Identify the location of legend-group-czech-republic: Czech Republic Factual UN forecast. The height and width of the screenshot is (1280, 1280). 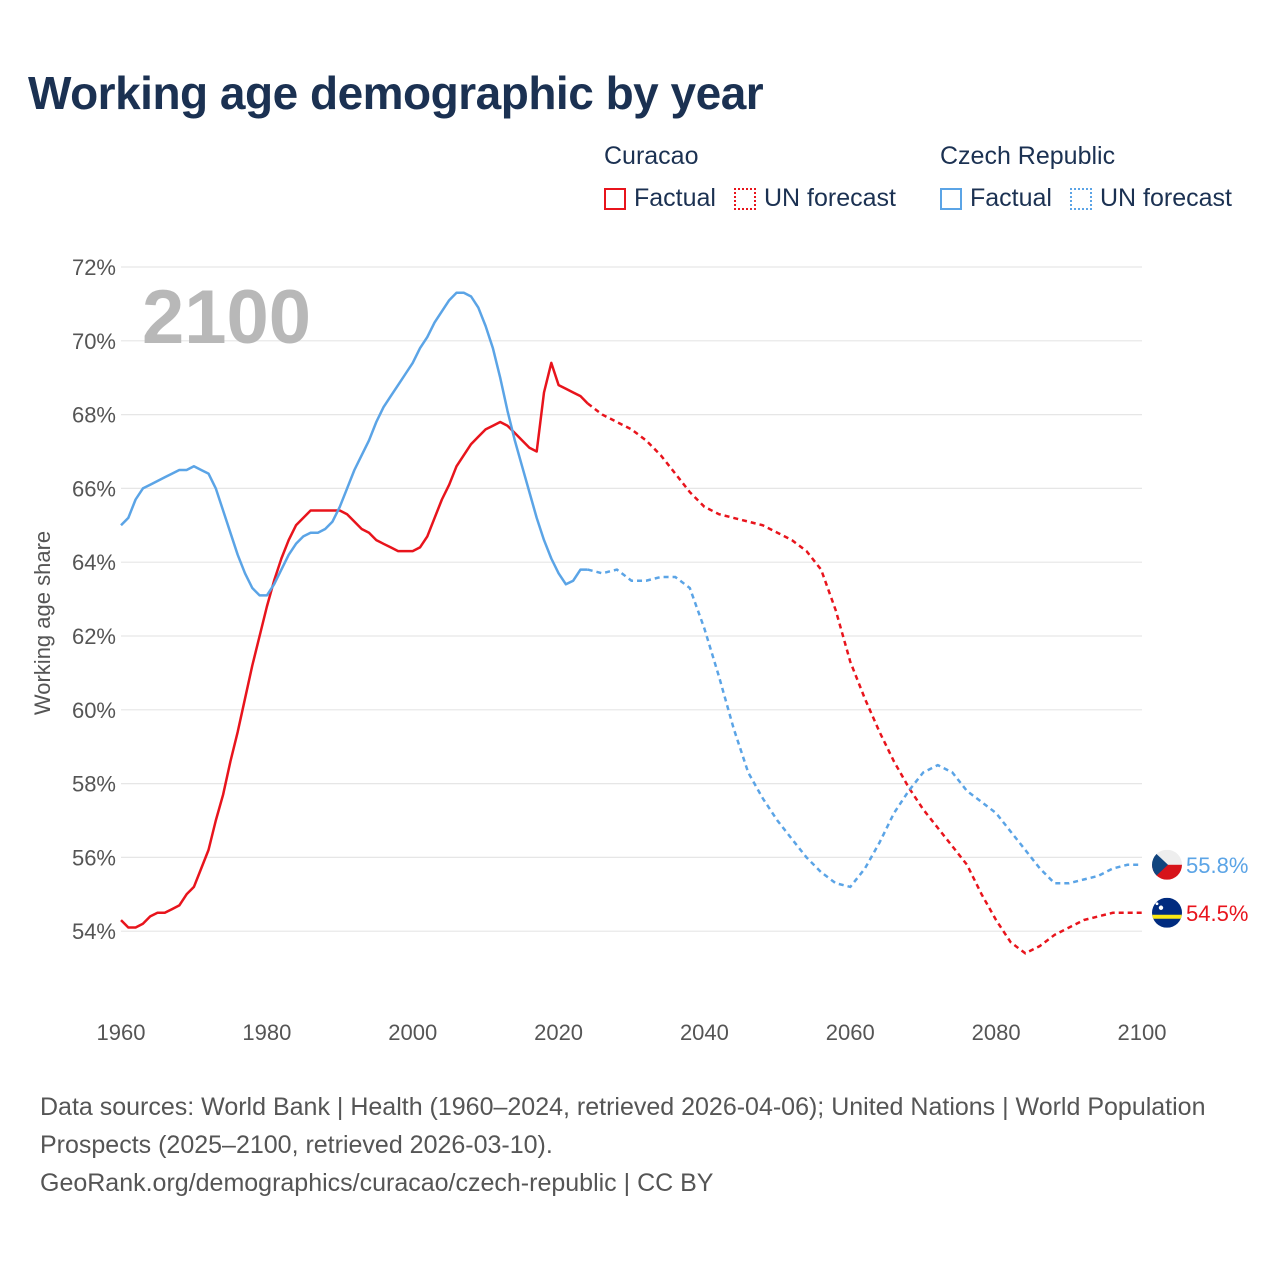
(1095, 177).